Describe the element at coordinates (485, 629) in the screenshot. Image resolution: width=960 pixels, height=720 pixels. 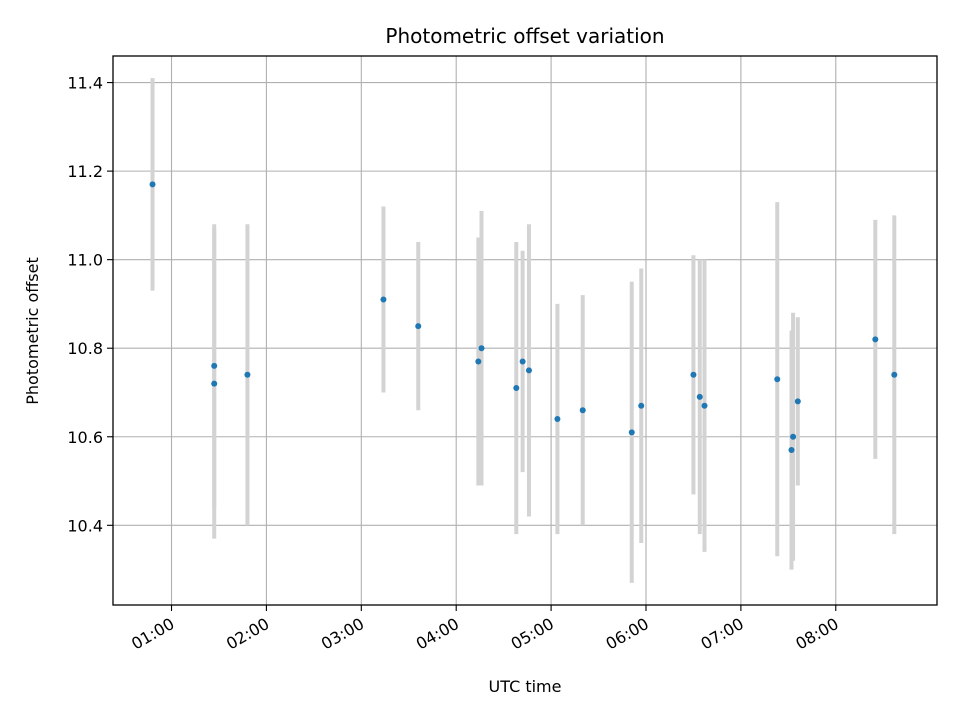
I see `x-axis-ticks: 01:00 02:00 03:00 04:00 05:00 06:00 07:00 08:00` at that location.